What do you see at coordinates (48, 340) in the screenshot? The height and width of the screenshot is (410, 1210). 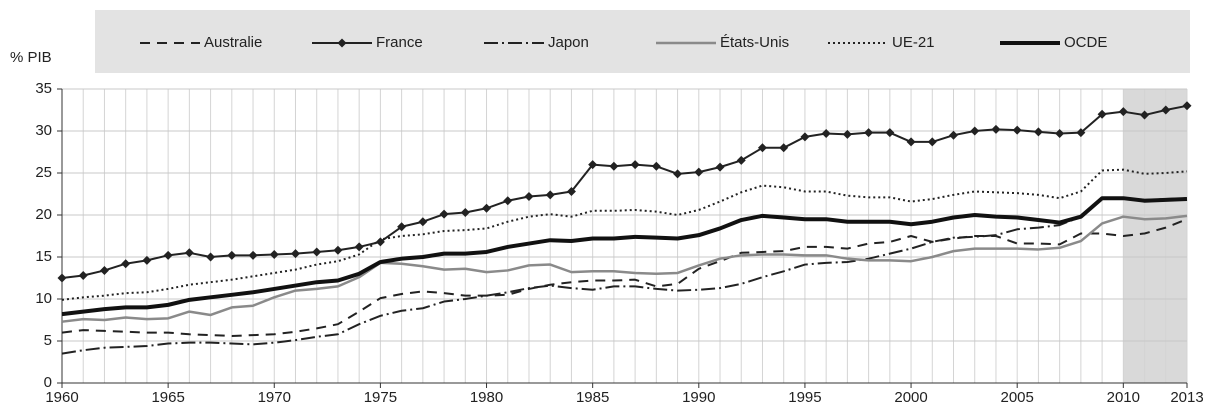 I see `y-tick-label: 5` at bounding box center [48, 340].